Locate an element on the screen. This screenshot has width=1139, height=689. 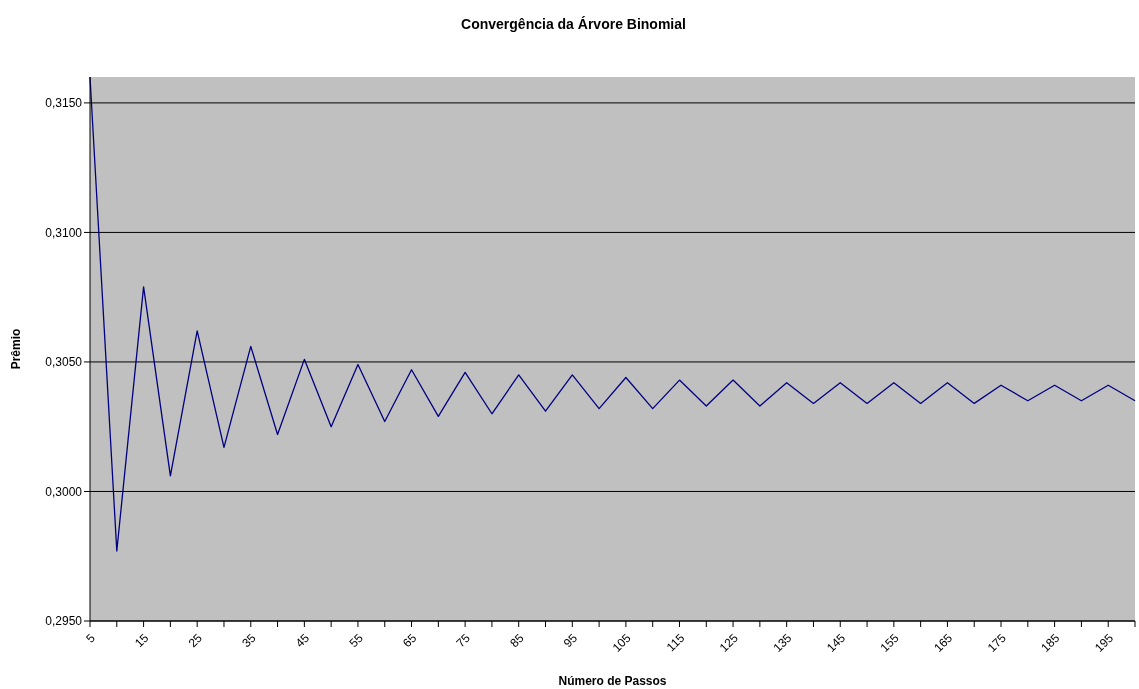
x-tick-label: 115 is located at coordinates (675, 642).